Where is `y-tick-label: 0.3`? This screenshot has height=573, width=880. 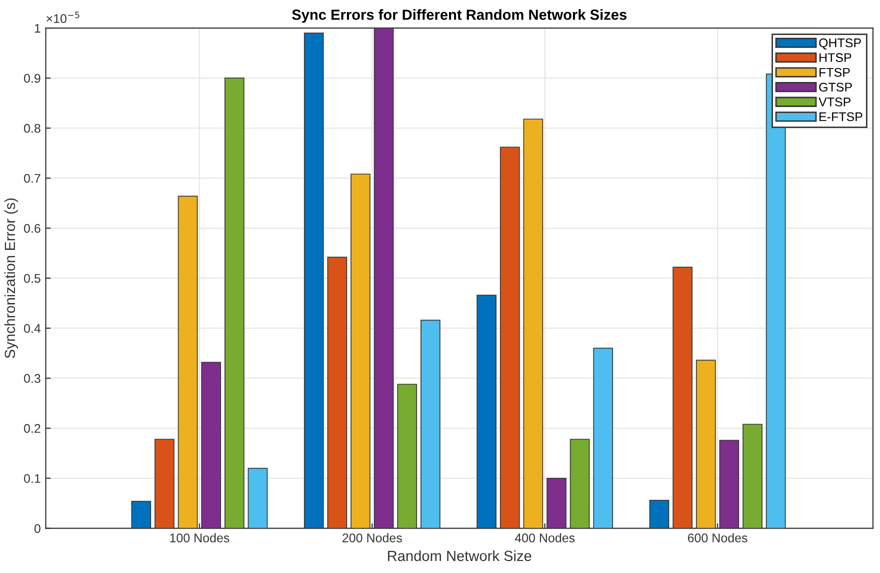 y-tick-label: 0.3 is located at coordinates (32, 378).